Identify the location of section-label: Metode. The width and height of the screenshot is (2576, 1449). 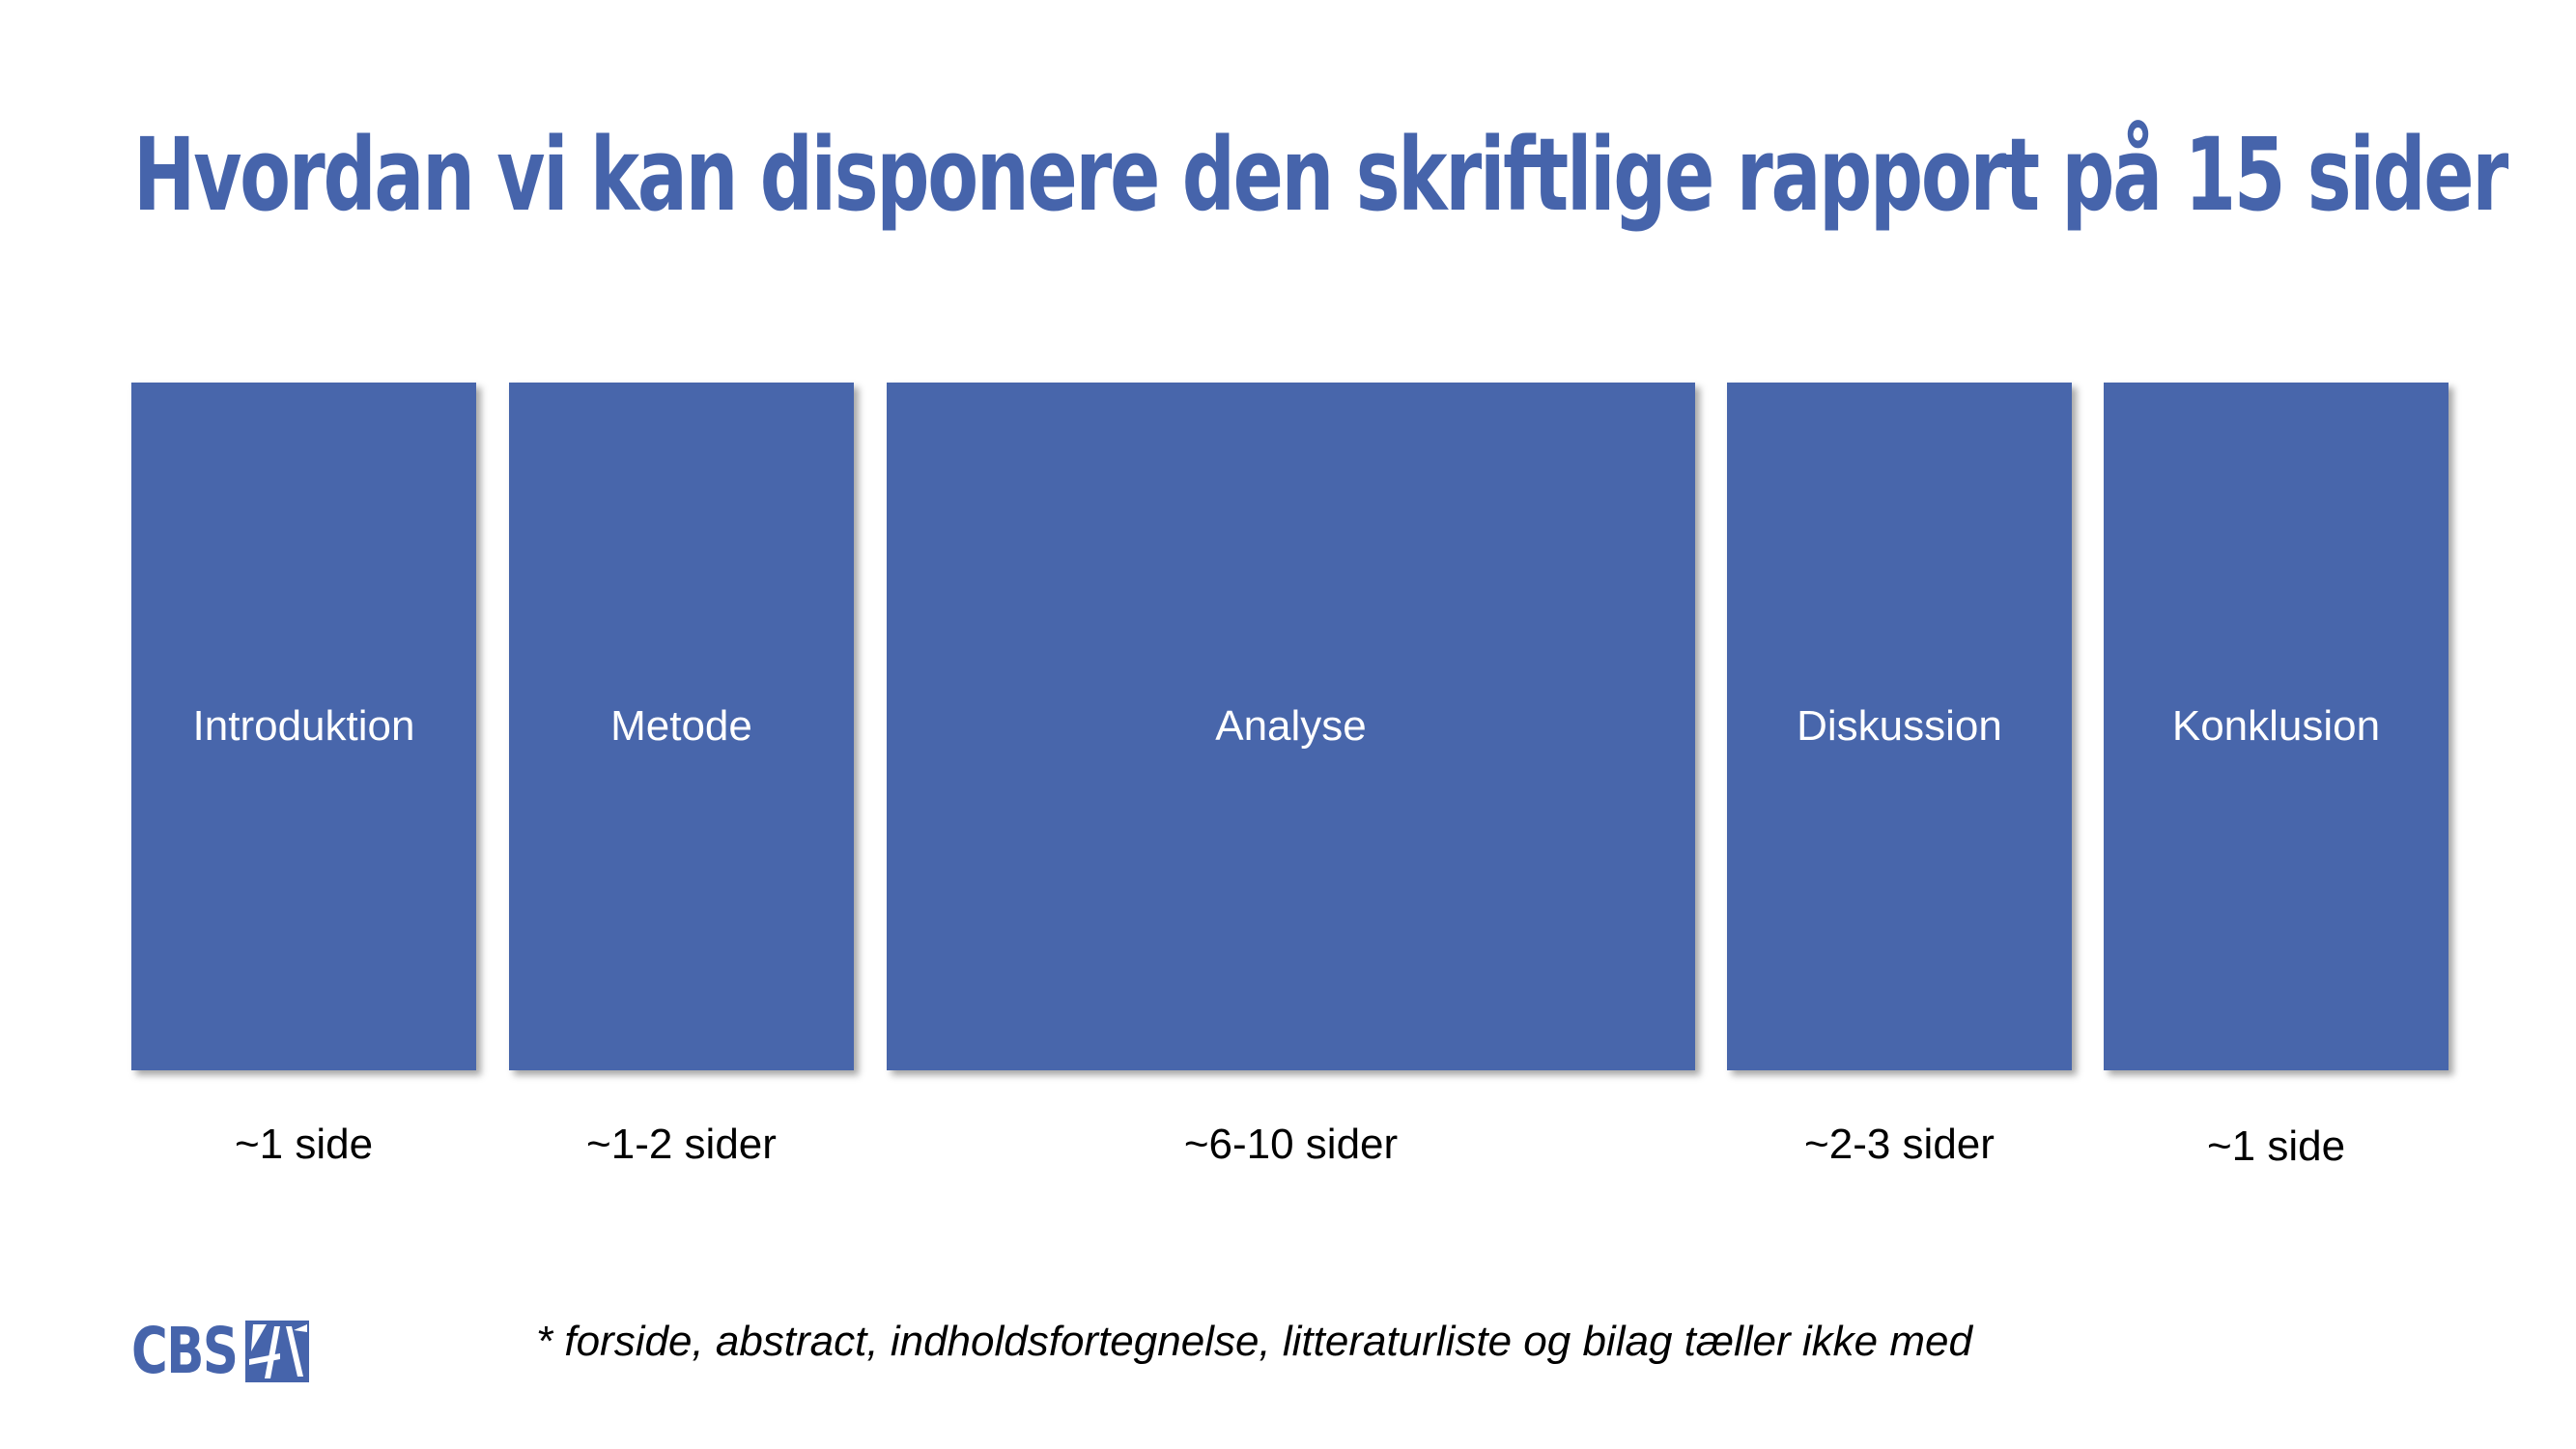
(681, 726).